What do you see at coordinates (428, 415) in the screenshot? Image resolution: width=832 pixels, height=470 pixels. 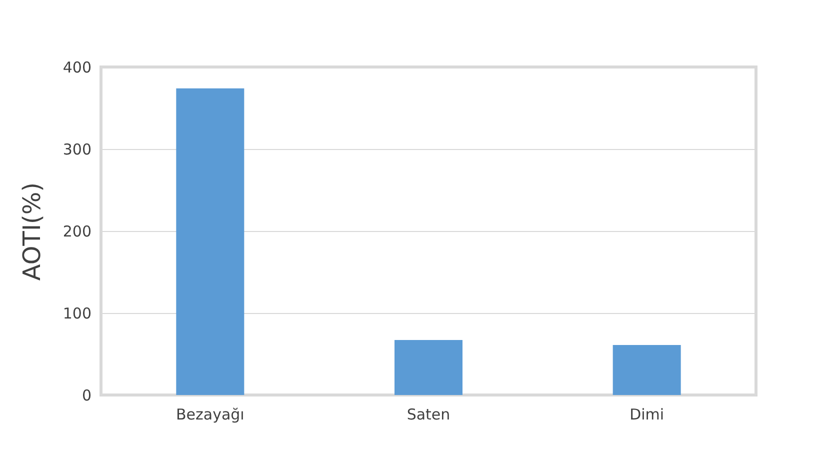 I see `x-tick-label: Saten` at bounding box center [428, 415].